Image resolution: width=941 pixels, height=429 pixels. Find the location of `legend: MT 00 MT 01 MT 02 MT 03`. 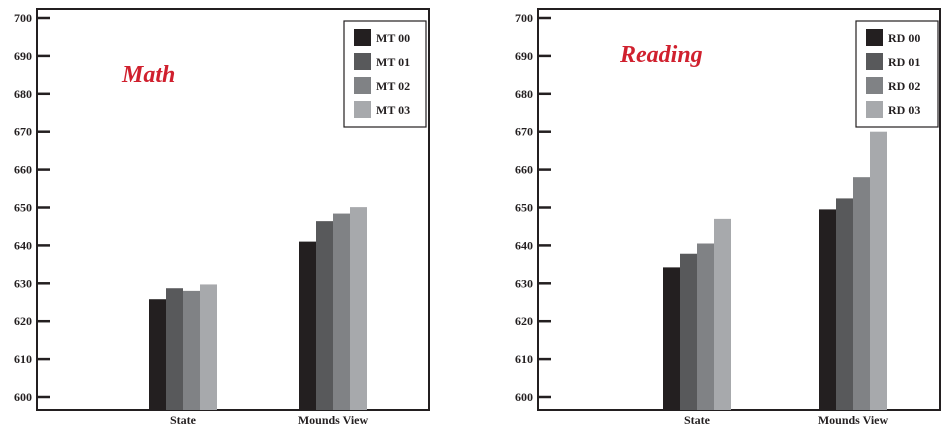

legend: MT 00 MT 01 MT 02 MT 03 is located at coordinates (385, 74).